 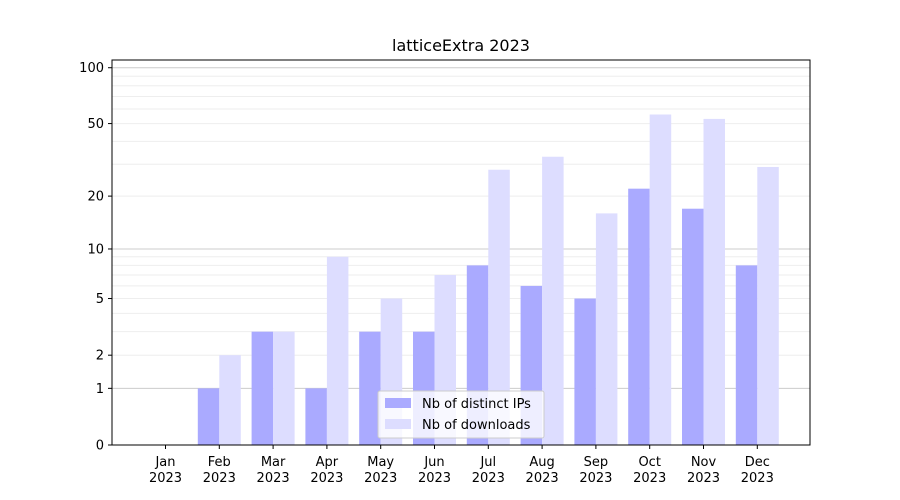 I want to click on chart-title: latticeExtra 2023, so click(x=461, y=45).